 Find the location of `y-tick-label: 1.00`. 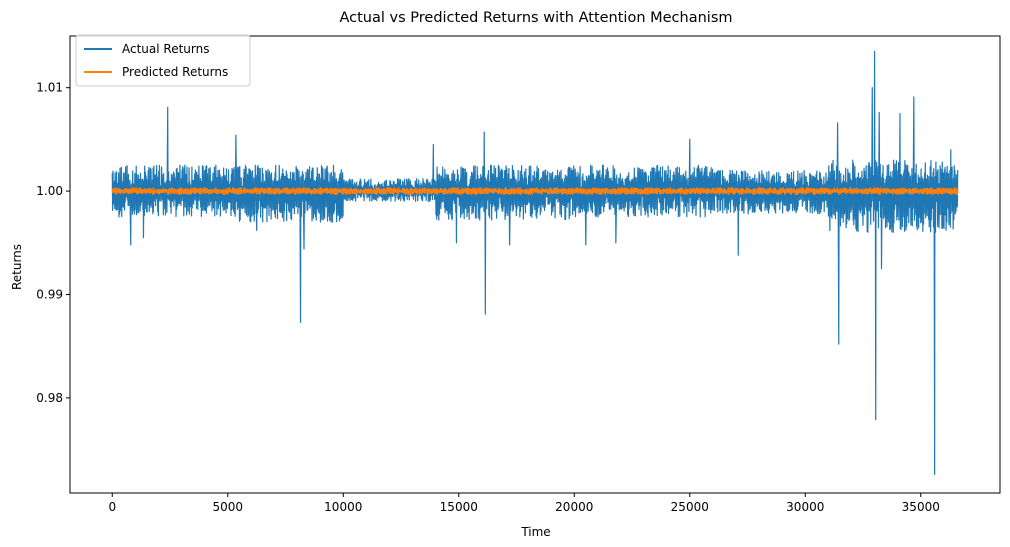

y-tick-label: 1.00 is located at coordinates (49, 191).